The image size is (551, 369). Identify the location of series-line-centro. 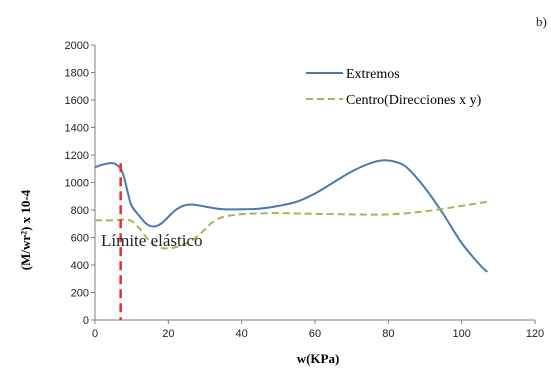
(291, 225).